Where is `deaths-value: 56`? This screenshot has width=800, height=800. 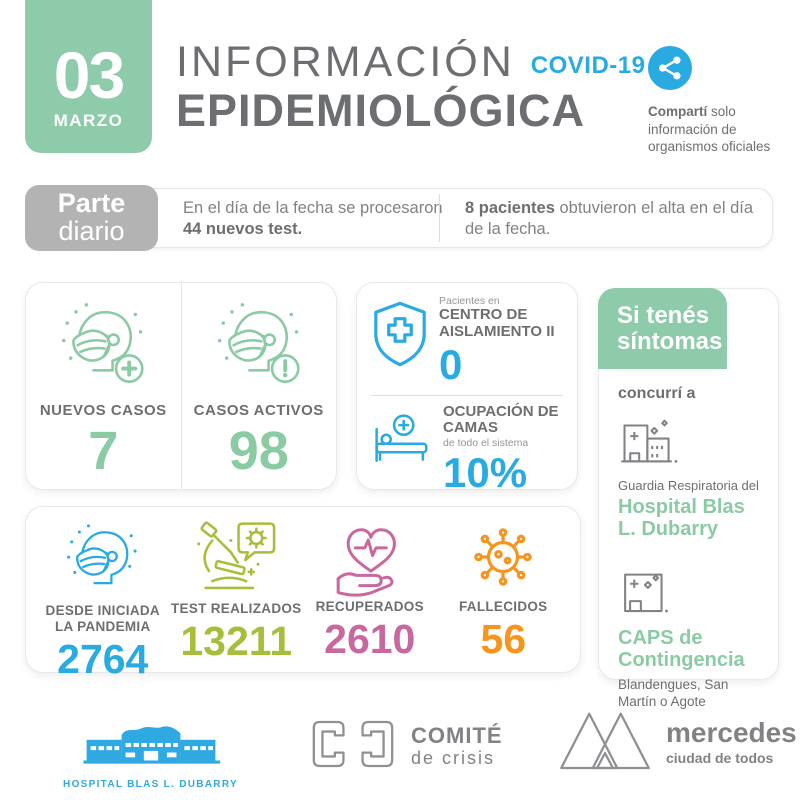
deaths-value: 56 is located at coordinates (503, 639).